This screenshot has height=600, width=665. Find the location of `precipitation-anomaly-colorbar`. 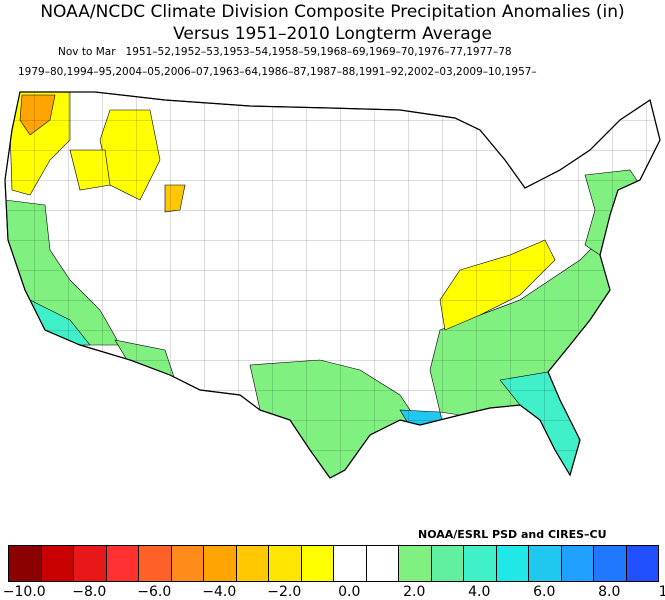

precipitation-anomaly-colorbar is located at coordinates (333, 564).